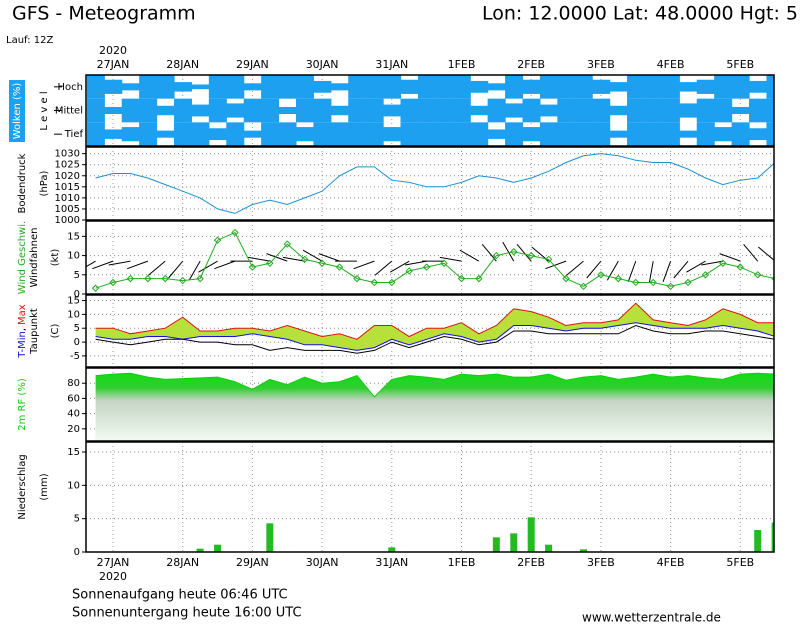 The width and height of the screenshot is (800, 625). Describe the element at coordinates (182, 562) in the screenshot. I see `x-tick-label-bottom: 28JAN` at that location.